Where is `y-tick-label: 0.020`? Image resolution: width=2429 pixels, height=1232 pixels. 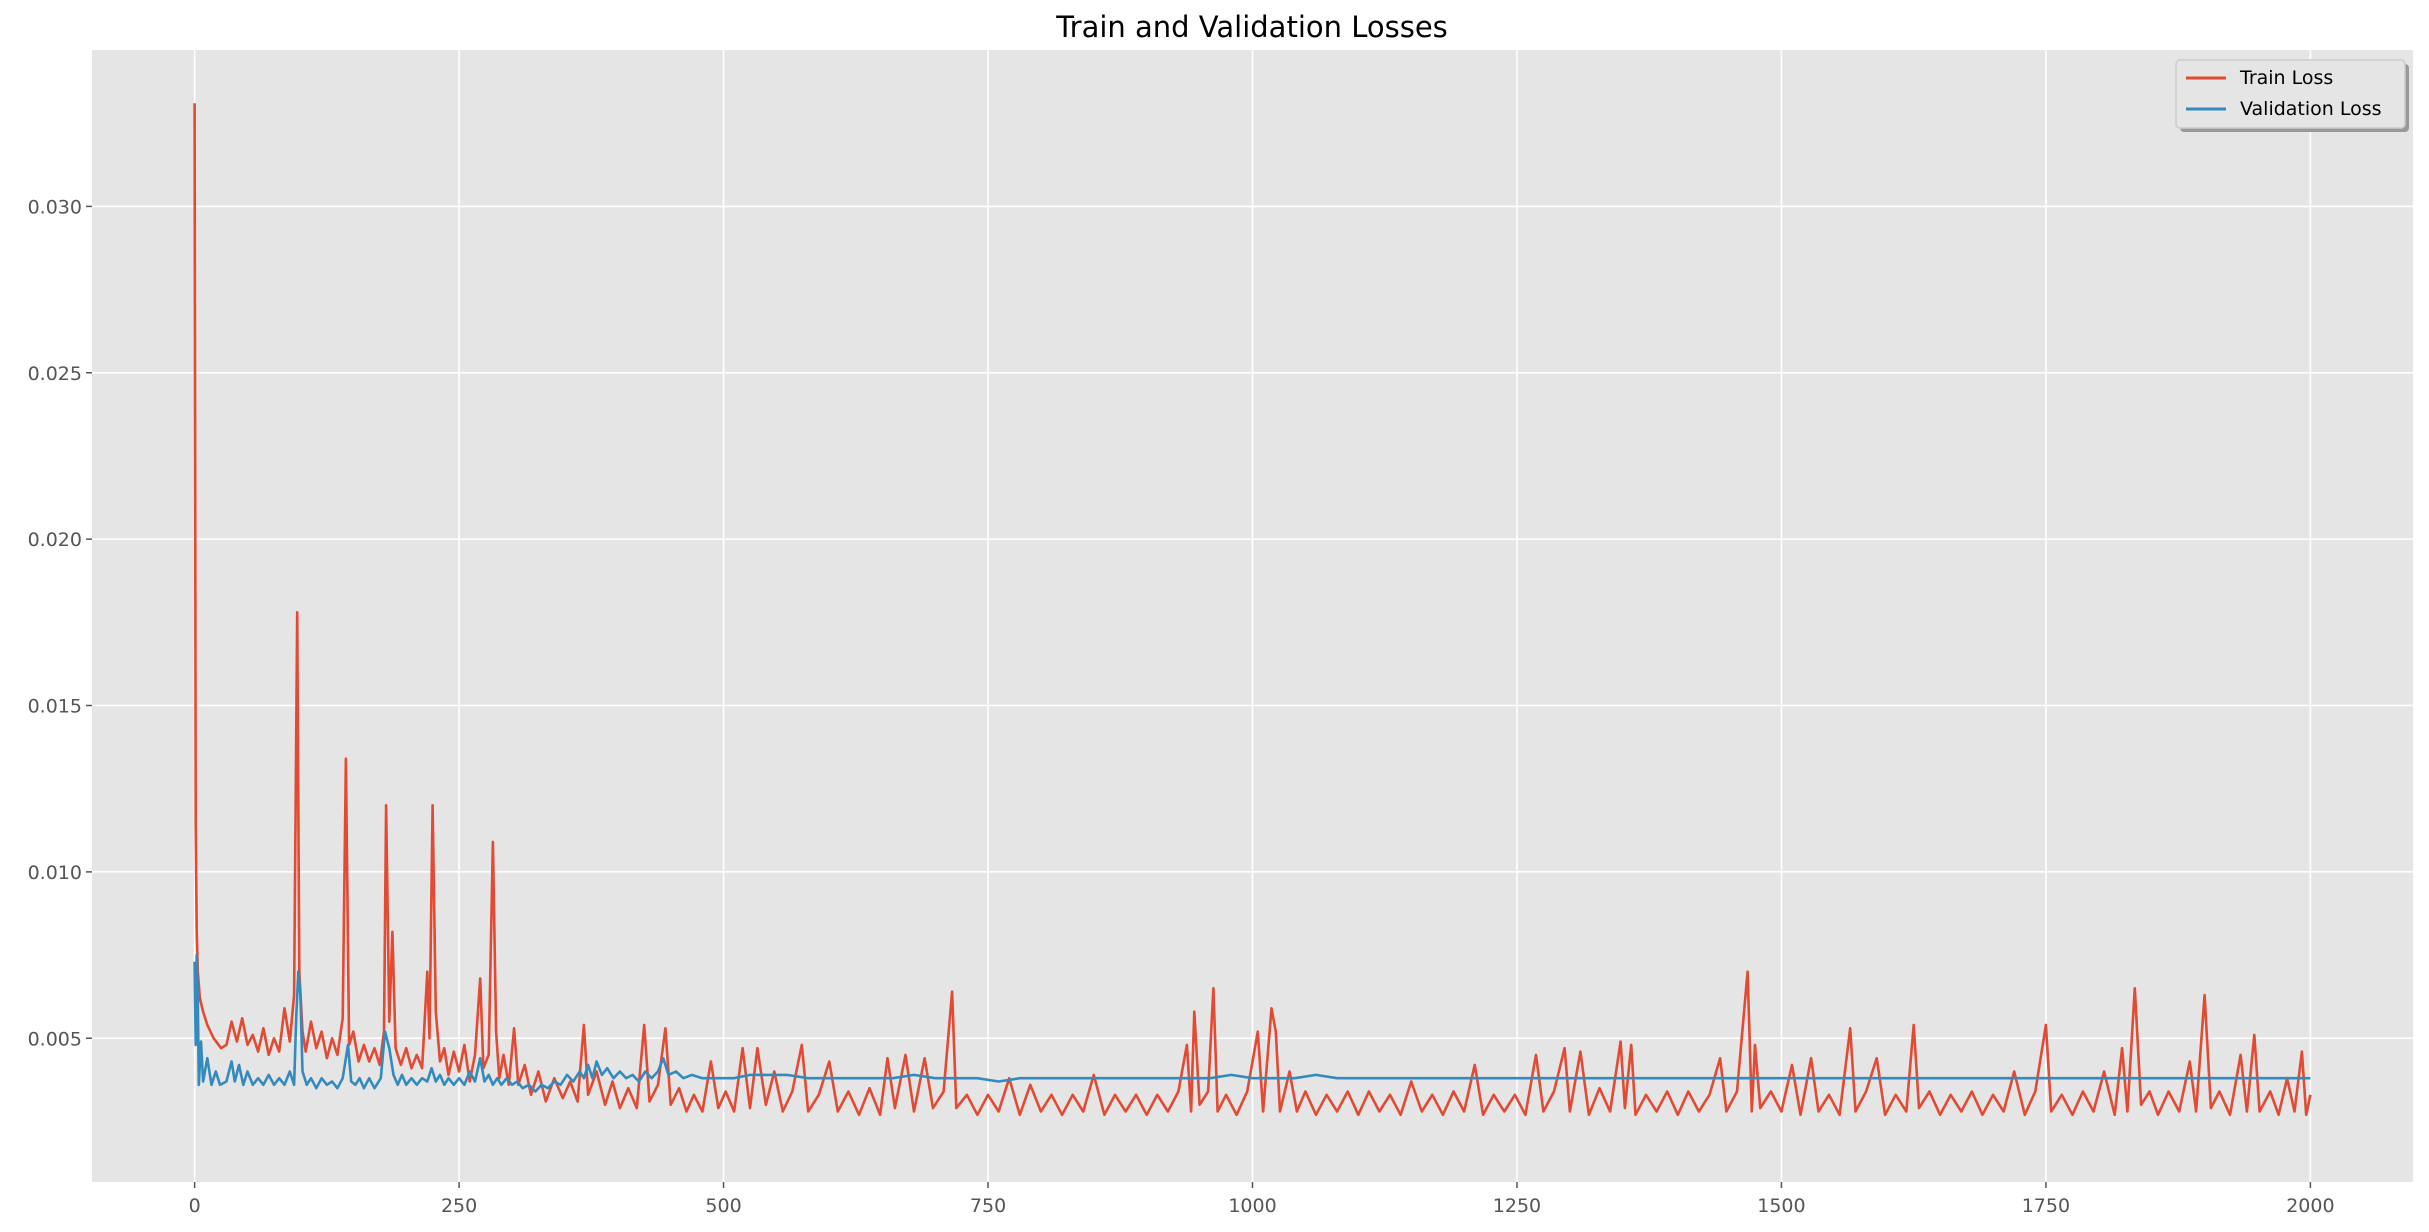 y-tick-label: 0.020 is located at coordinates (55, 540).